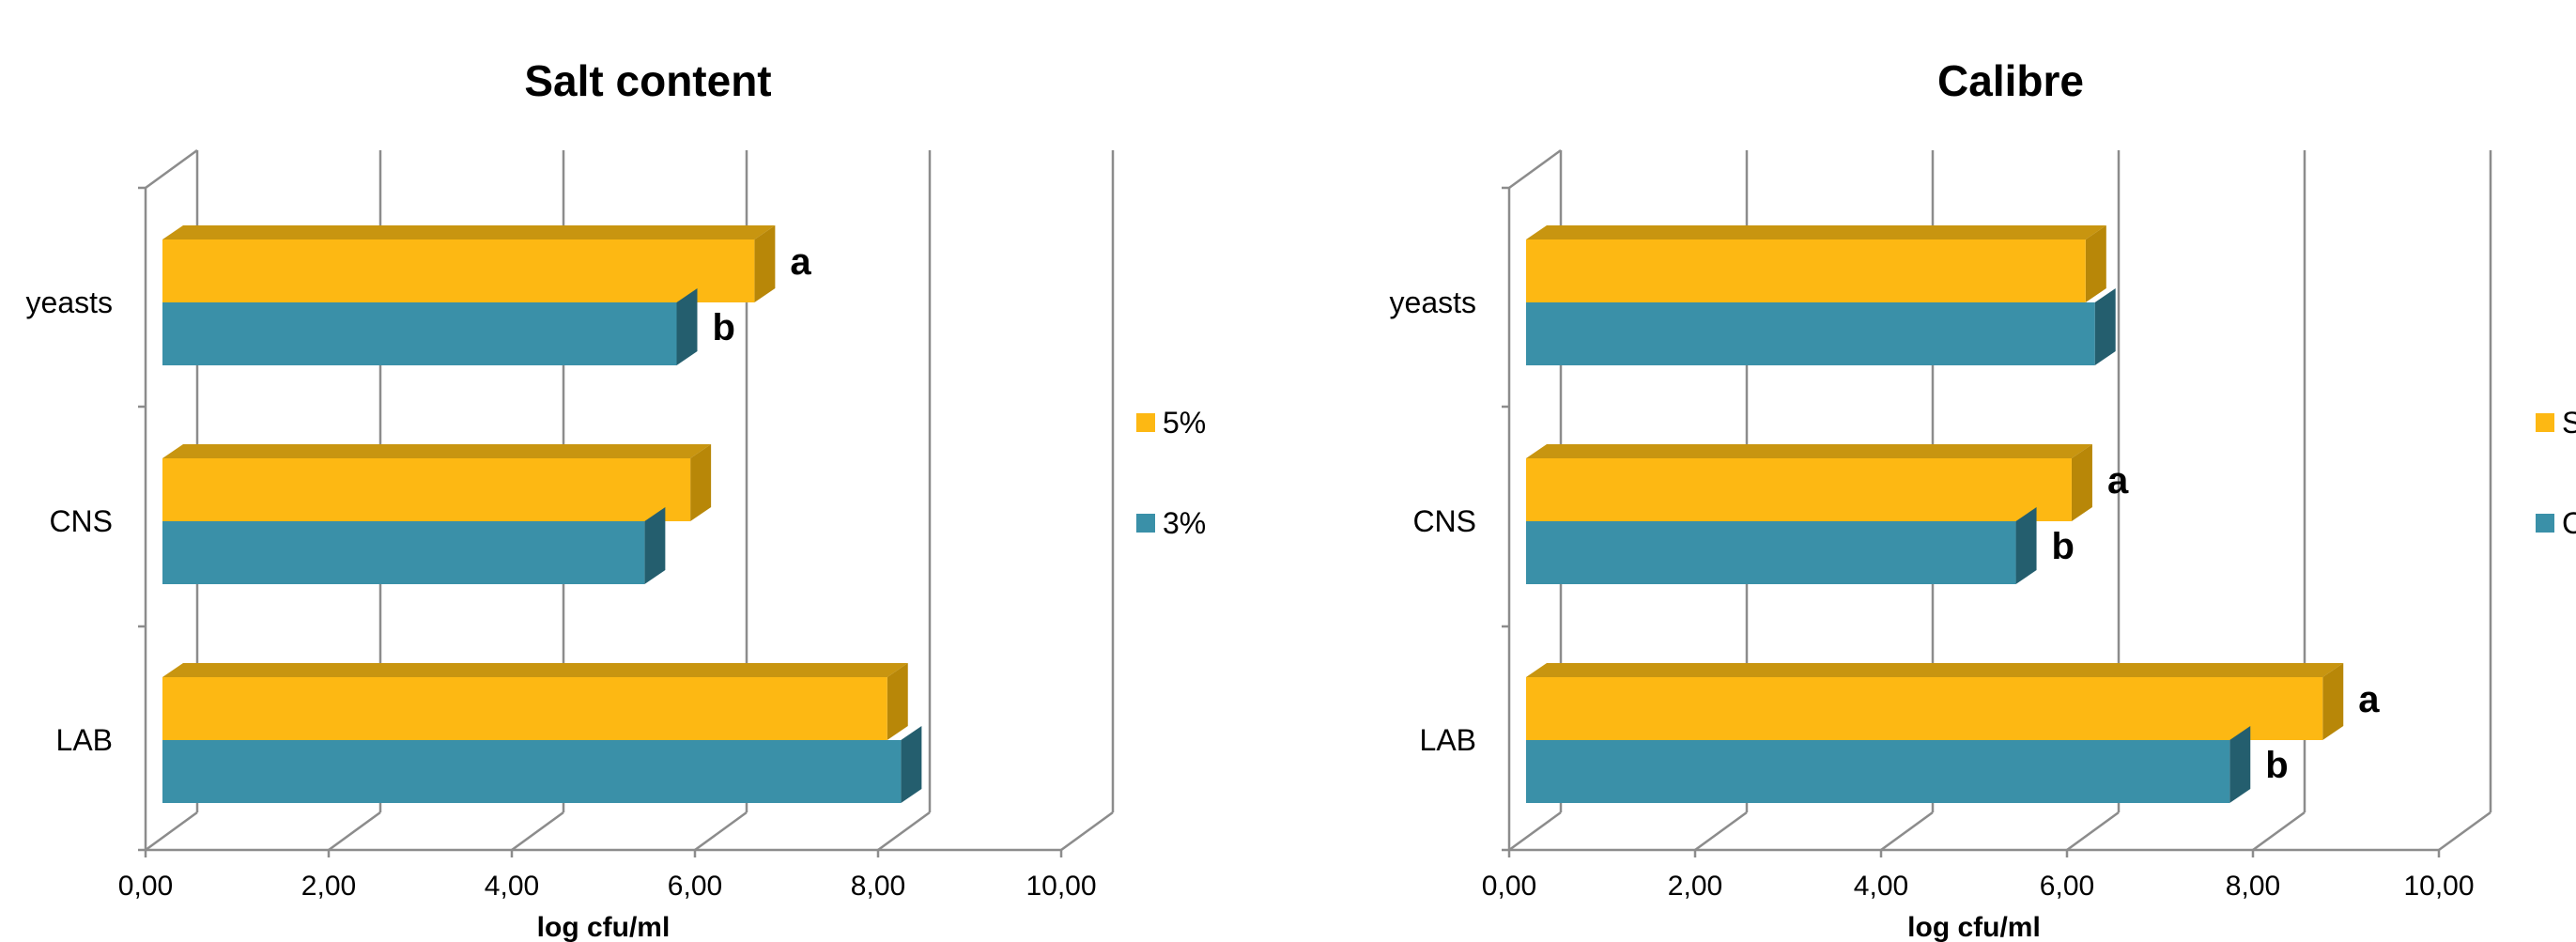 This screenshot has height=942, width=2576. What do you see at coordinates (2569, 423) in the screenshot?
I see `legend-label: S` at bounding box center [2569, 423].